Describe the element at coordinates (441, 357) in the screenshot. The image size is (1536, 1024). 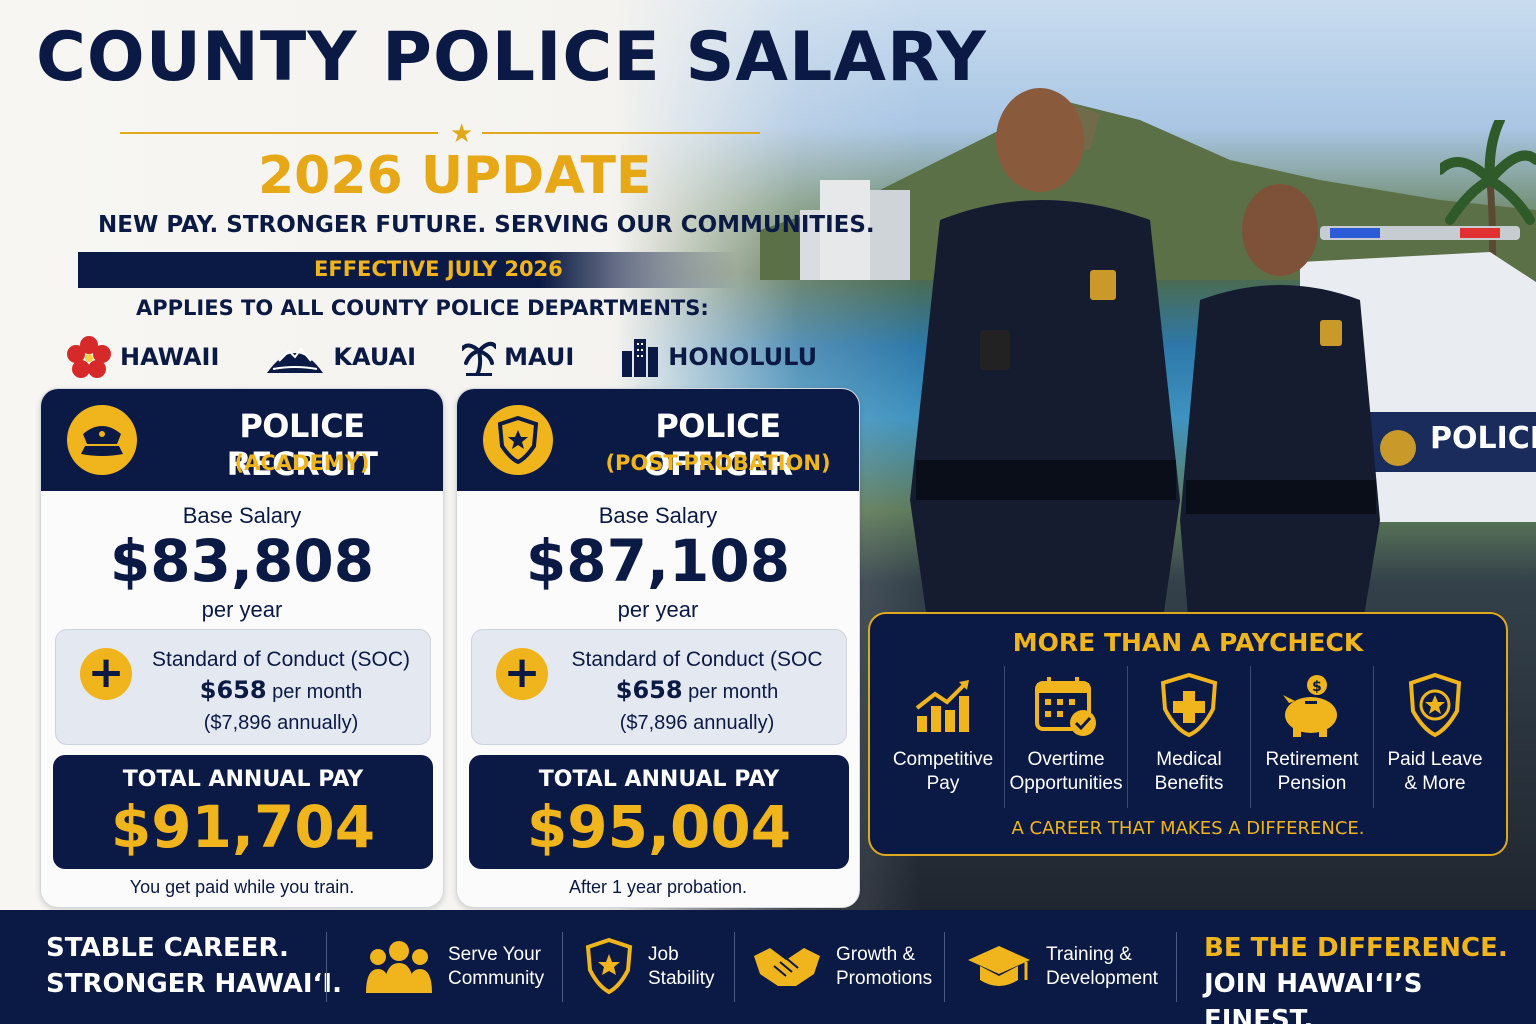
I see `county-list: HAWAII KAUAI MAUI HONOLULU` at that location.